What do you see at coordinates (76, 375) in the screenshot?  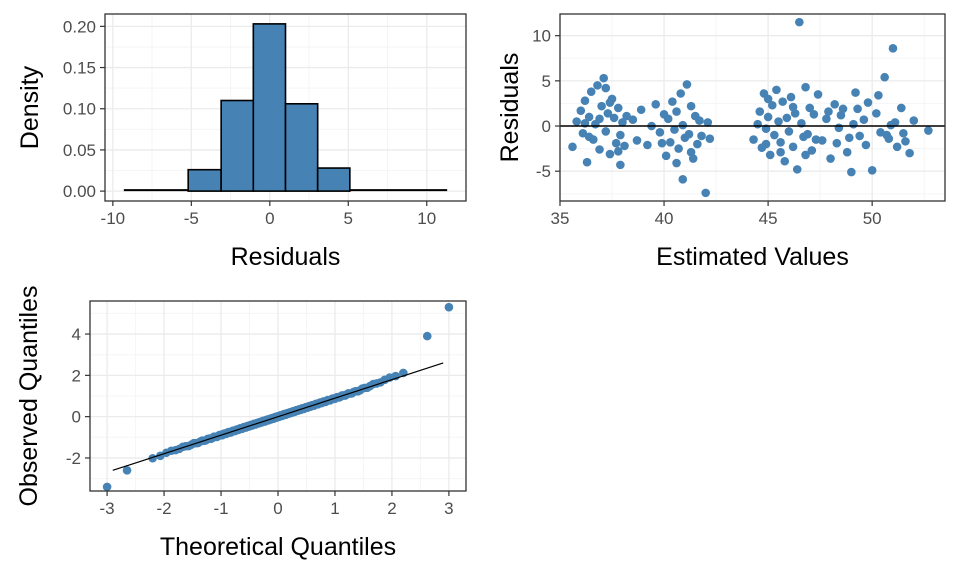 I see `chart2-y-tick-label: 2` at bounding box center [76, 375].